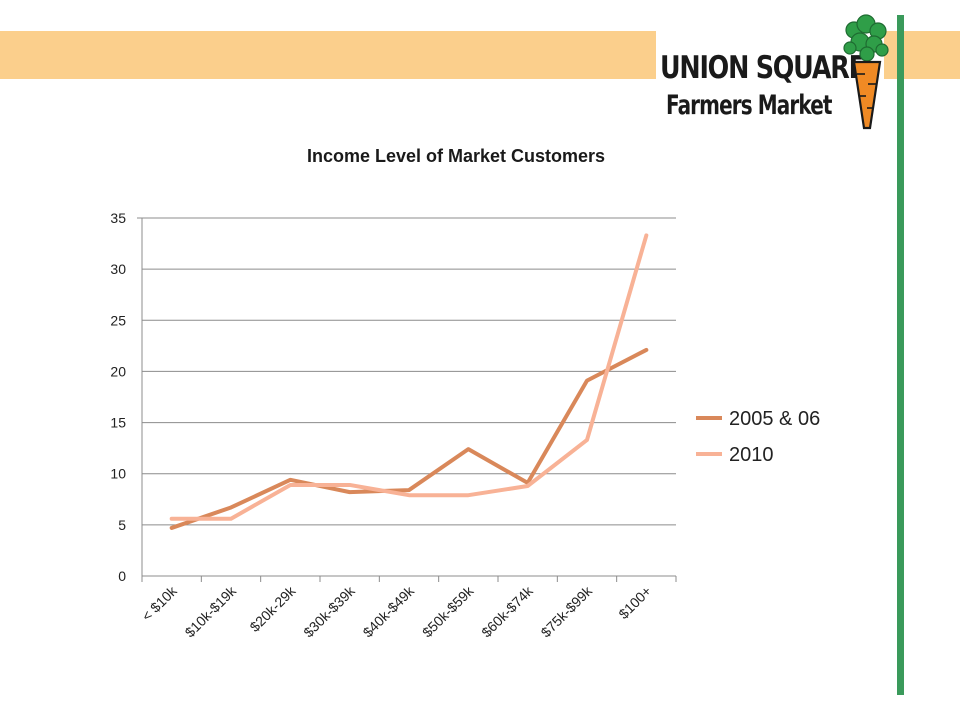 The image size is (960, 720). Describe the element at coordinates (118, 371) in the screenshot. I see `y-tick-label: 20` at that location.